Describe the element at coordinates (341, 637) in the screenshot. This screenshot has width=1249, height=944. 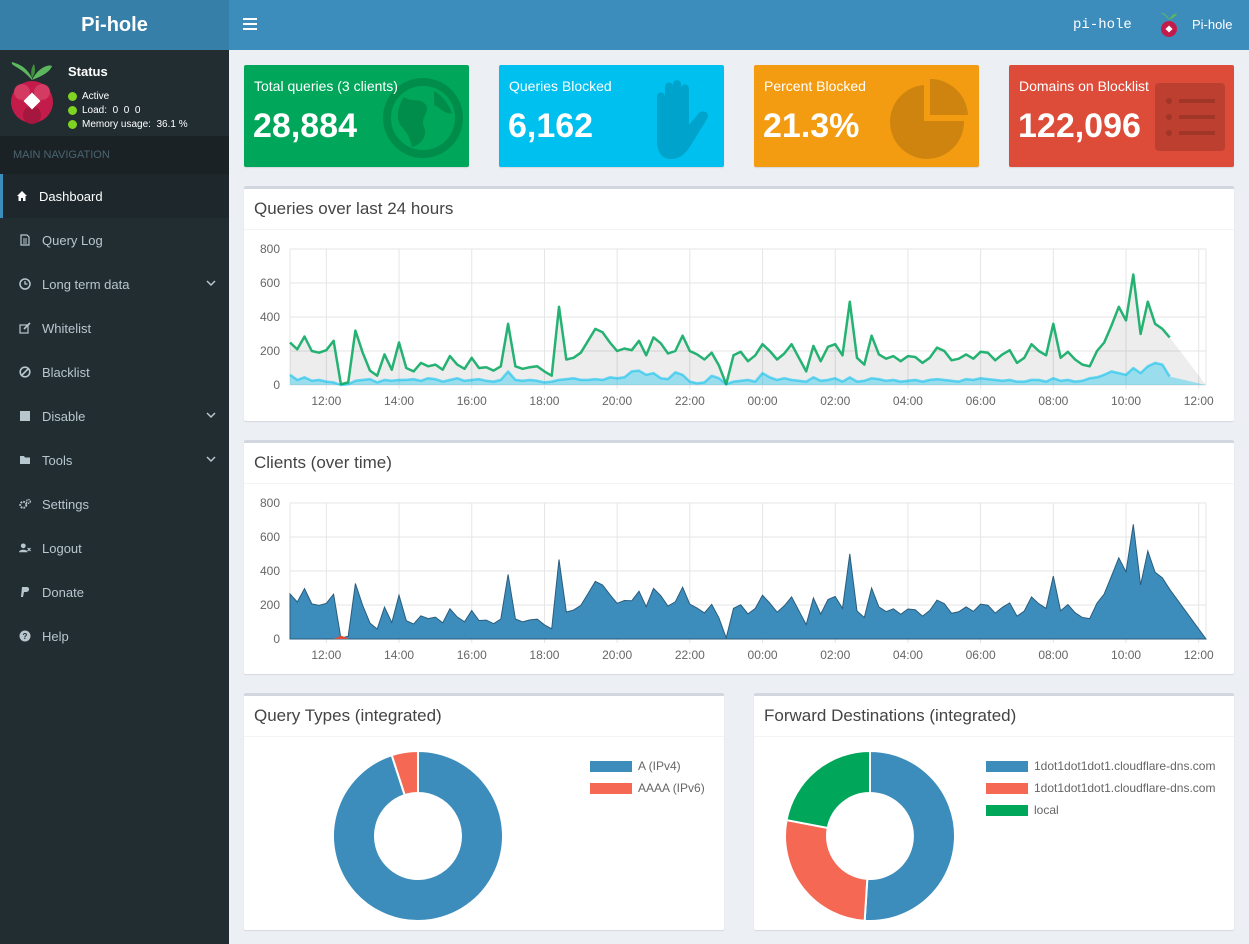
I see `client-minor-area` at that location.